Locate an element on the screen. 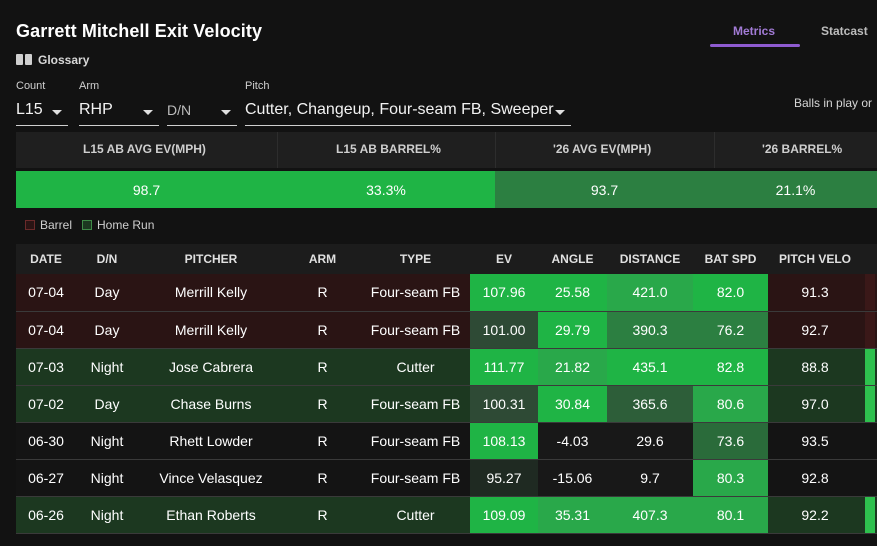 The height and width of the screenshot is (546, 877). col-header-arm: ARM is located at coordinates (322, 259).